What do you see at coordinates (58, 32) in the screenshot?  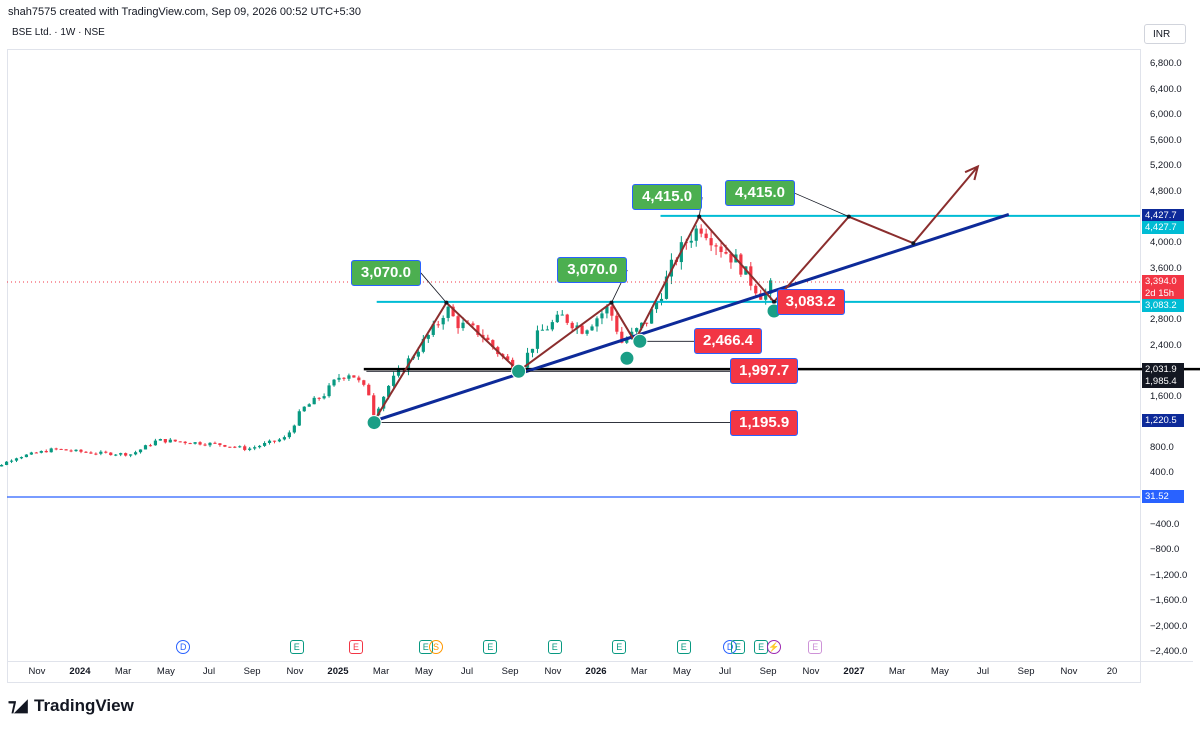 I see `symbol-line: BSE Ltd. · 1W · NSE` at bounding box center [58, 32].